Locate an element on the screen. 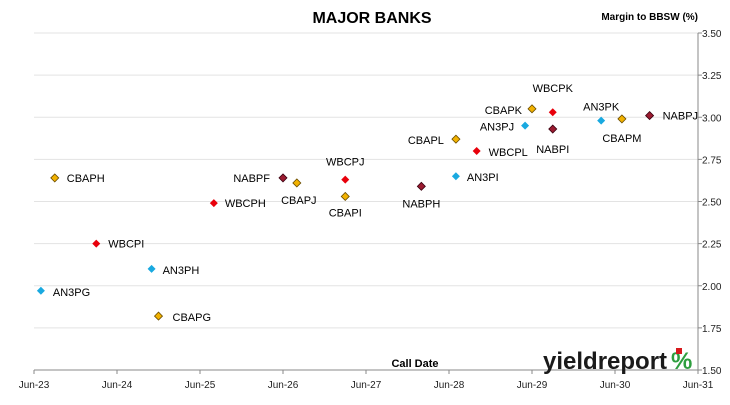  data-point-wbcpj is located at coordinates (345, 179).